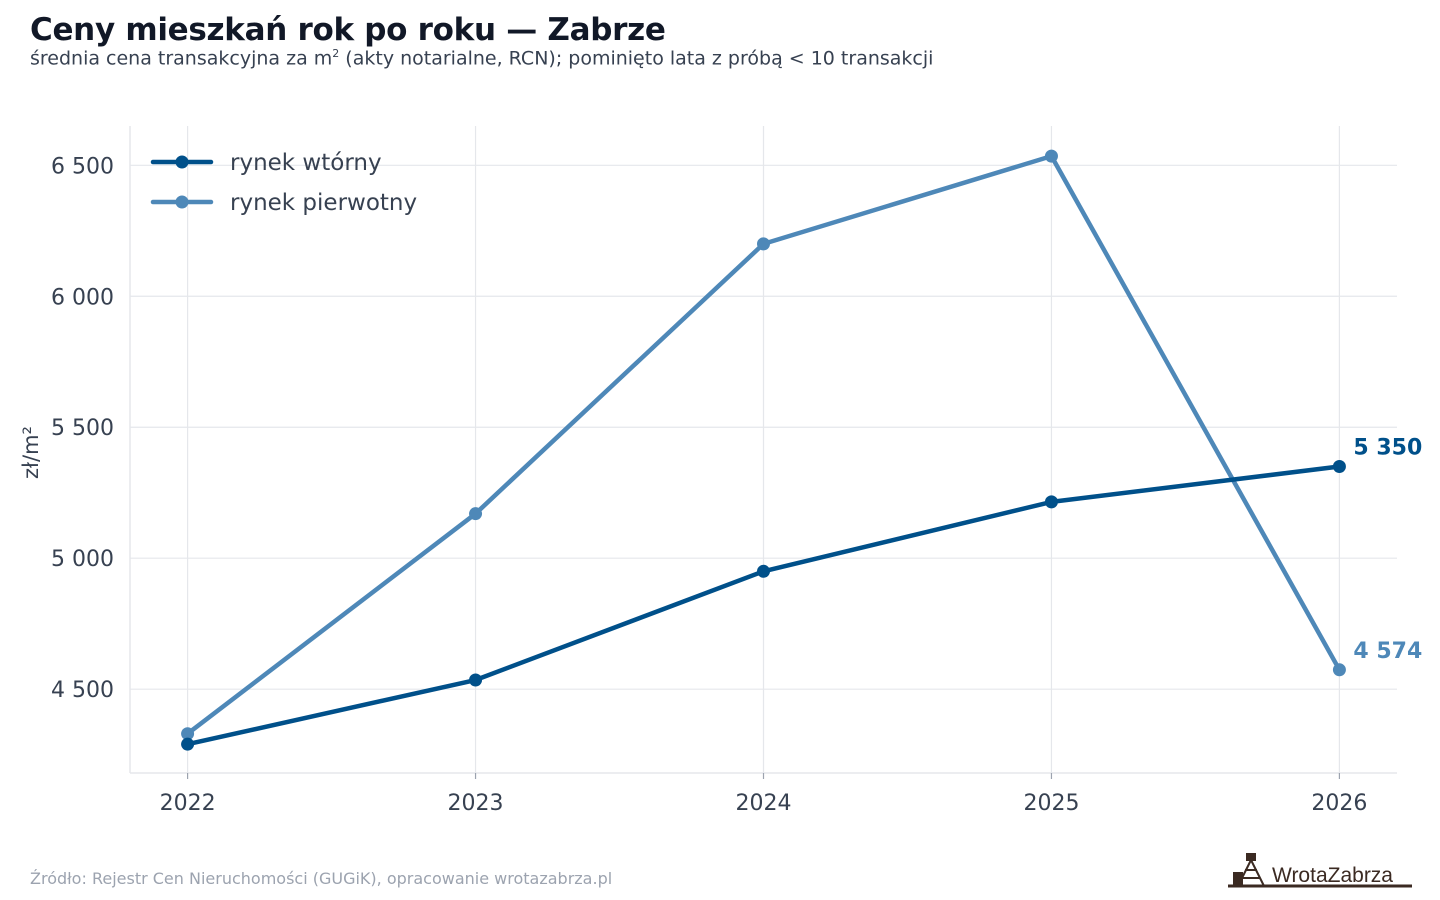 The height and width of the screenshot is (900, 1440). I want to click on y-tick-label: 4 500, so click(82, 690).